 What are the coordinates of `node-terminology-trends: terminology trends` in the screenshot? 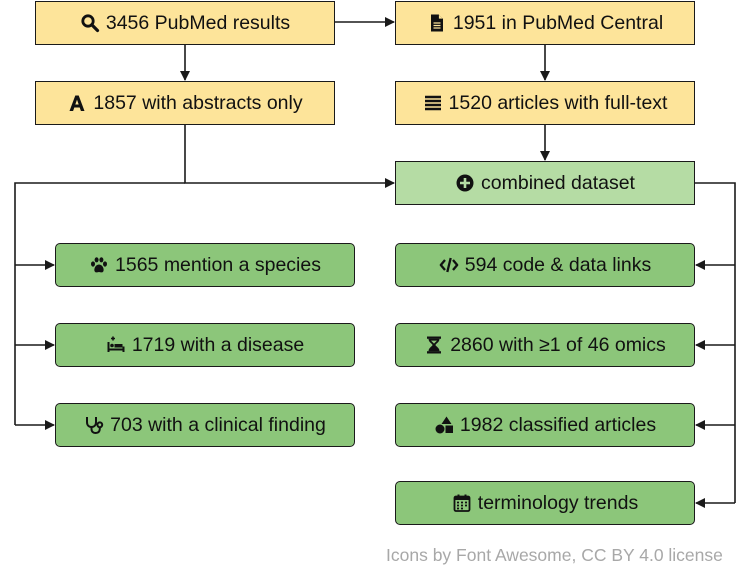 It's located at (545, 503).